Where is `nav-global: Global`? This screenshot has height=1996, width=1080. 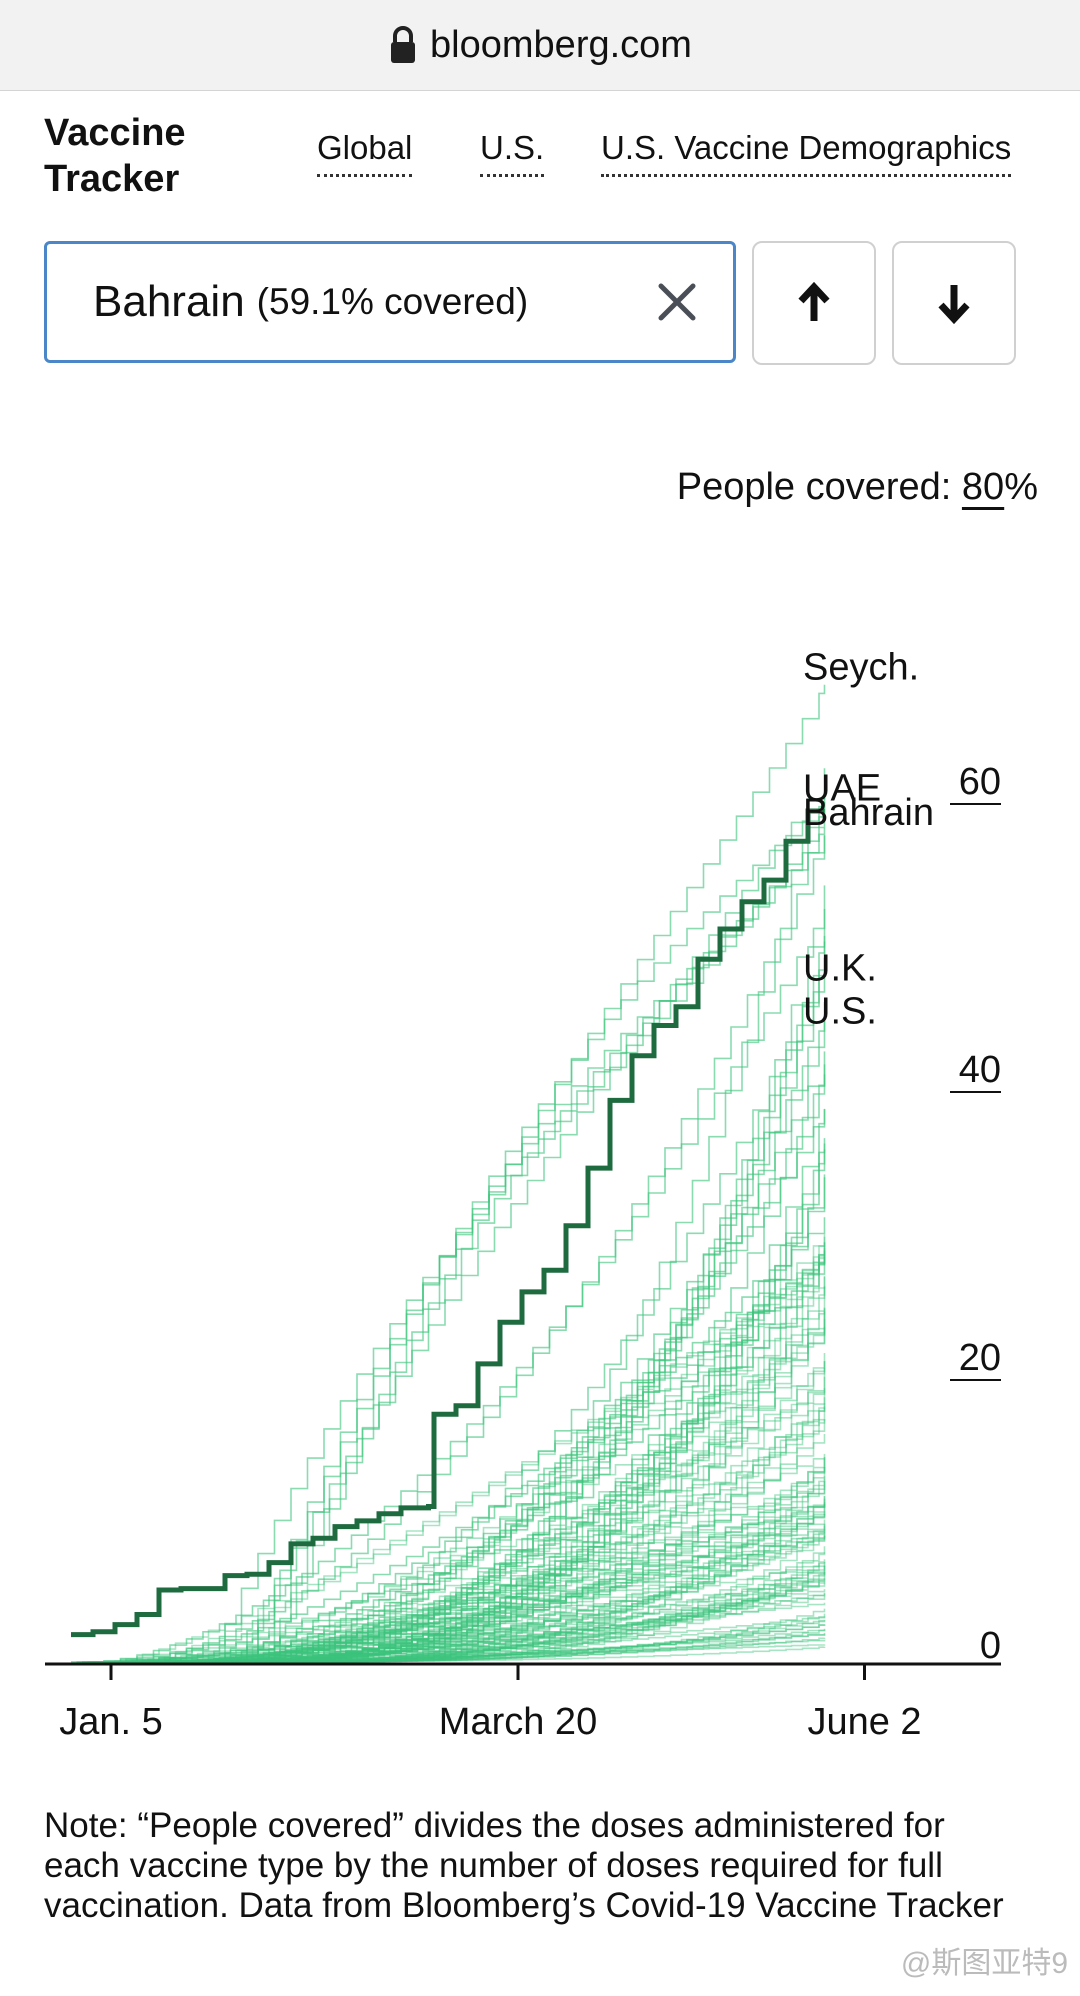
nav-global: Global is located at coordinates (365, 152).